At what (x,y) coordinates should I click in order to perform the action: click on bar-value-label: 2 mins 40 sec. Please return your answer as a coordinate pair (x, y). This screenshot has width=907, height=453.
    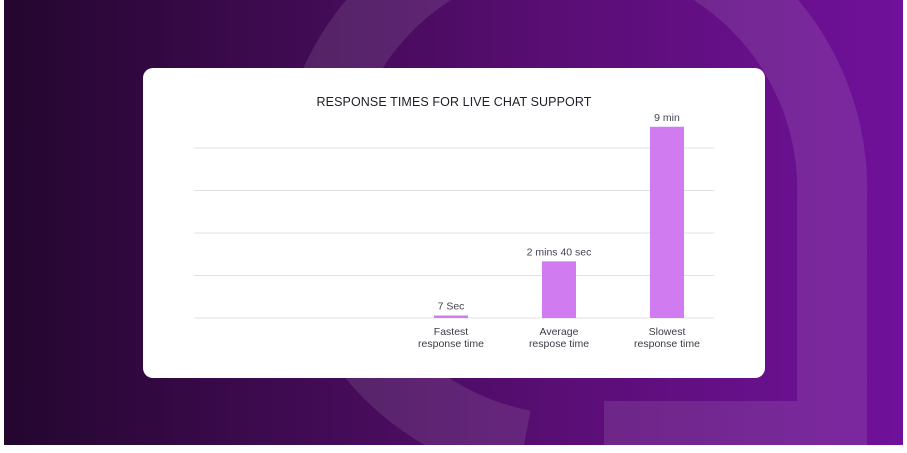
    Looking at the image, I should click on (559, 252).